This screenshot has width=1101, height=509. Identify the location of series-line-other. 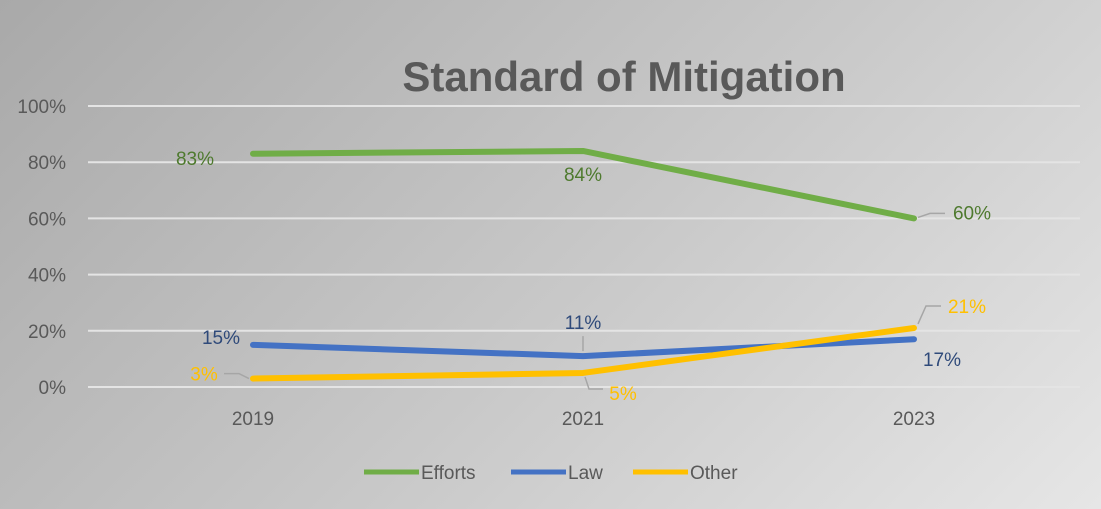
(583, 353).